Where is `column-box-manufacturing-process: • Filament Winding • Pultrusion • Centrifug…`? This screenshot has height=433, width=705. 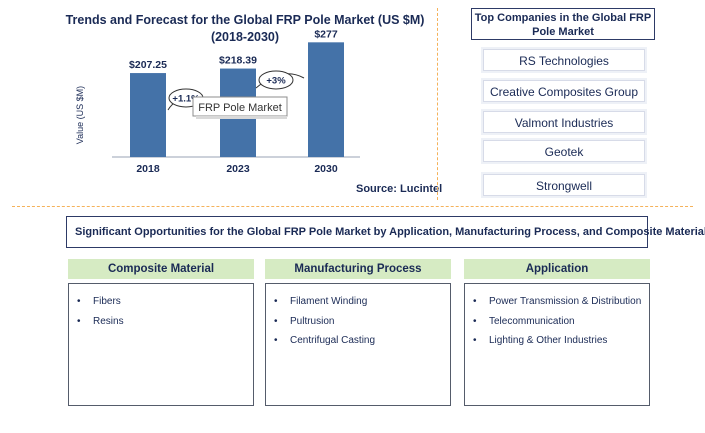 column-box-manufacturing-process: • Filament Winding • Pultrusion • Centrifug… is located at coordinates (358, 344).